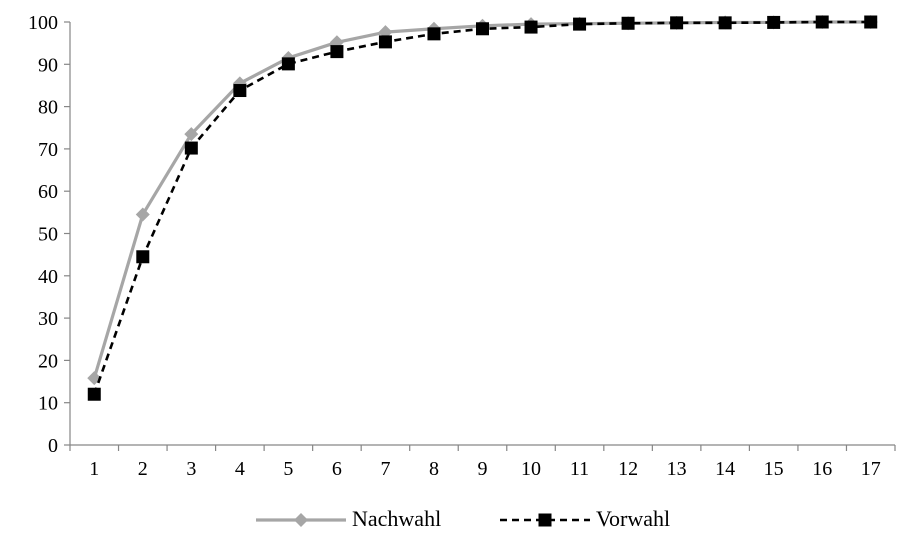 This screenshot has width=910, height=540. What do you see at coordinates (677, 469) in the screenshot?
I see `x-tick-label: 13` at bounding box center [677, 469].